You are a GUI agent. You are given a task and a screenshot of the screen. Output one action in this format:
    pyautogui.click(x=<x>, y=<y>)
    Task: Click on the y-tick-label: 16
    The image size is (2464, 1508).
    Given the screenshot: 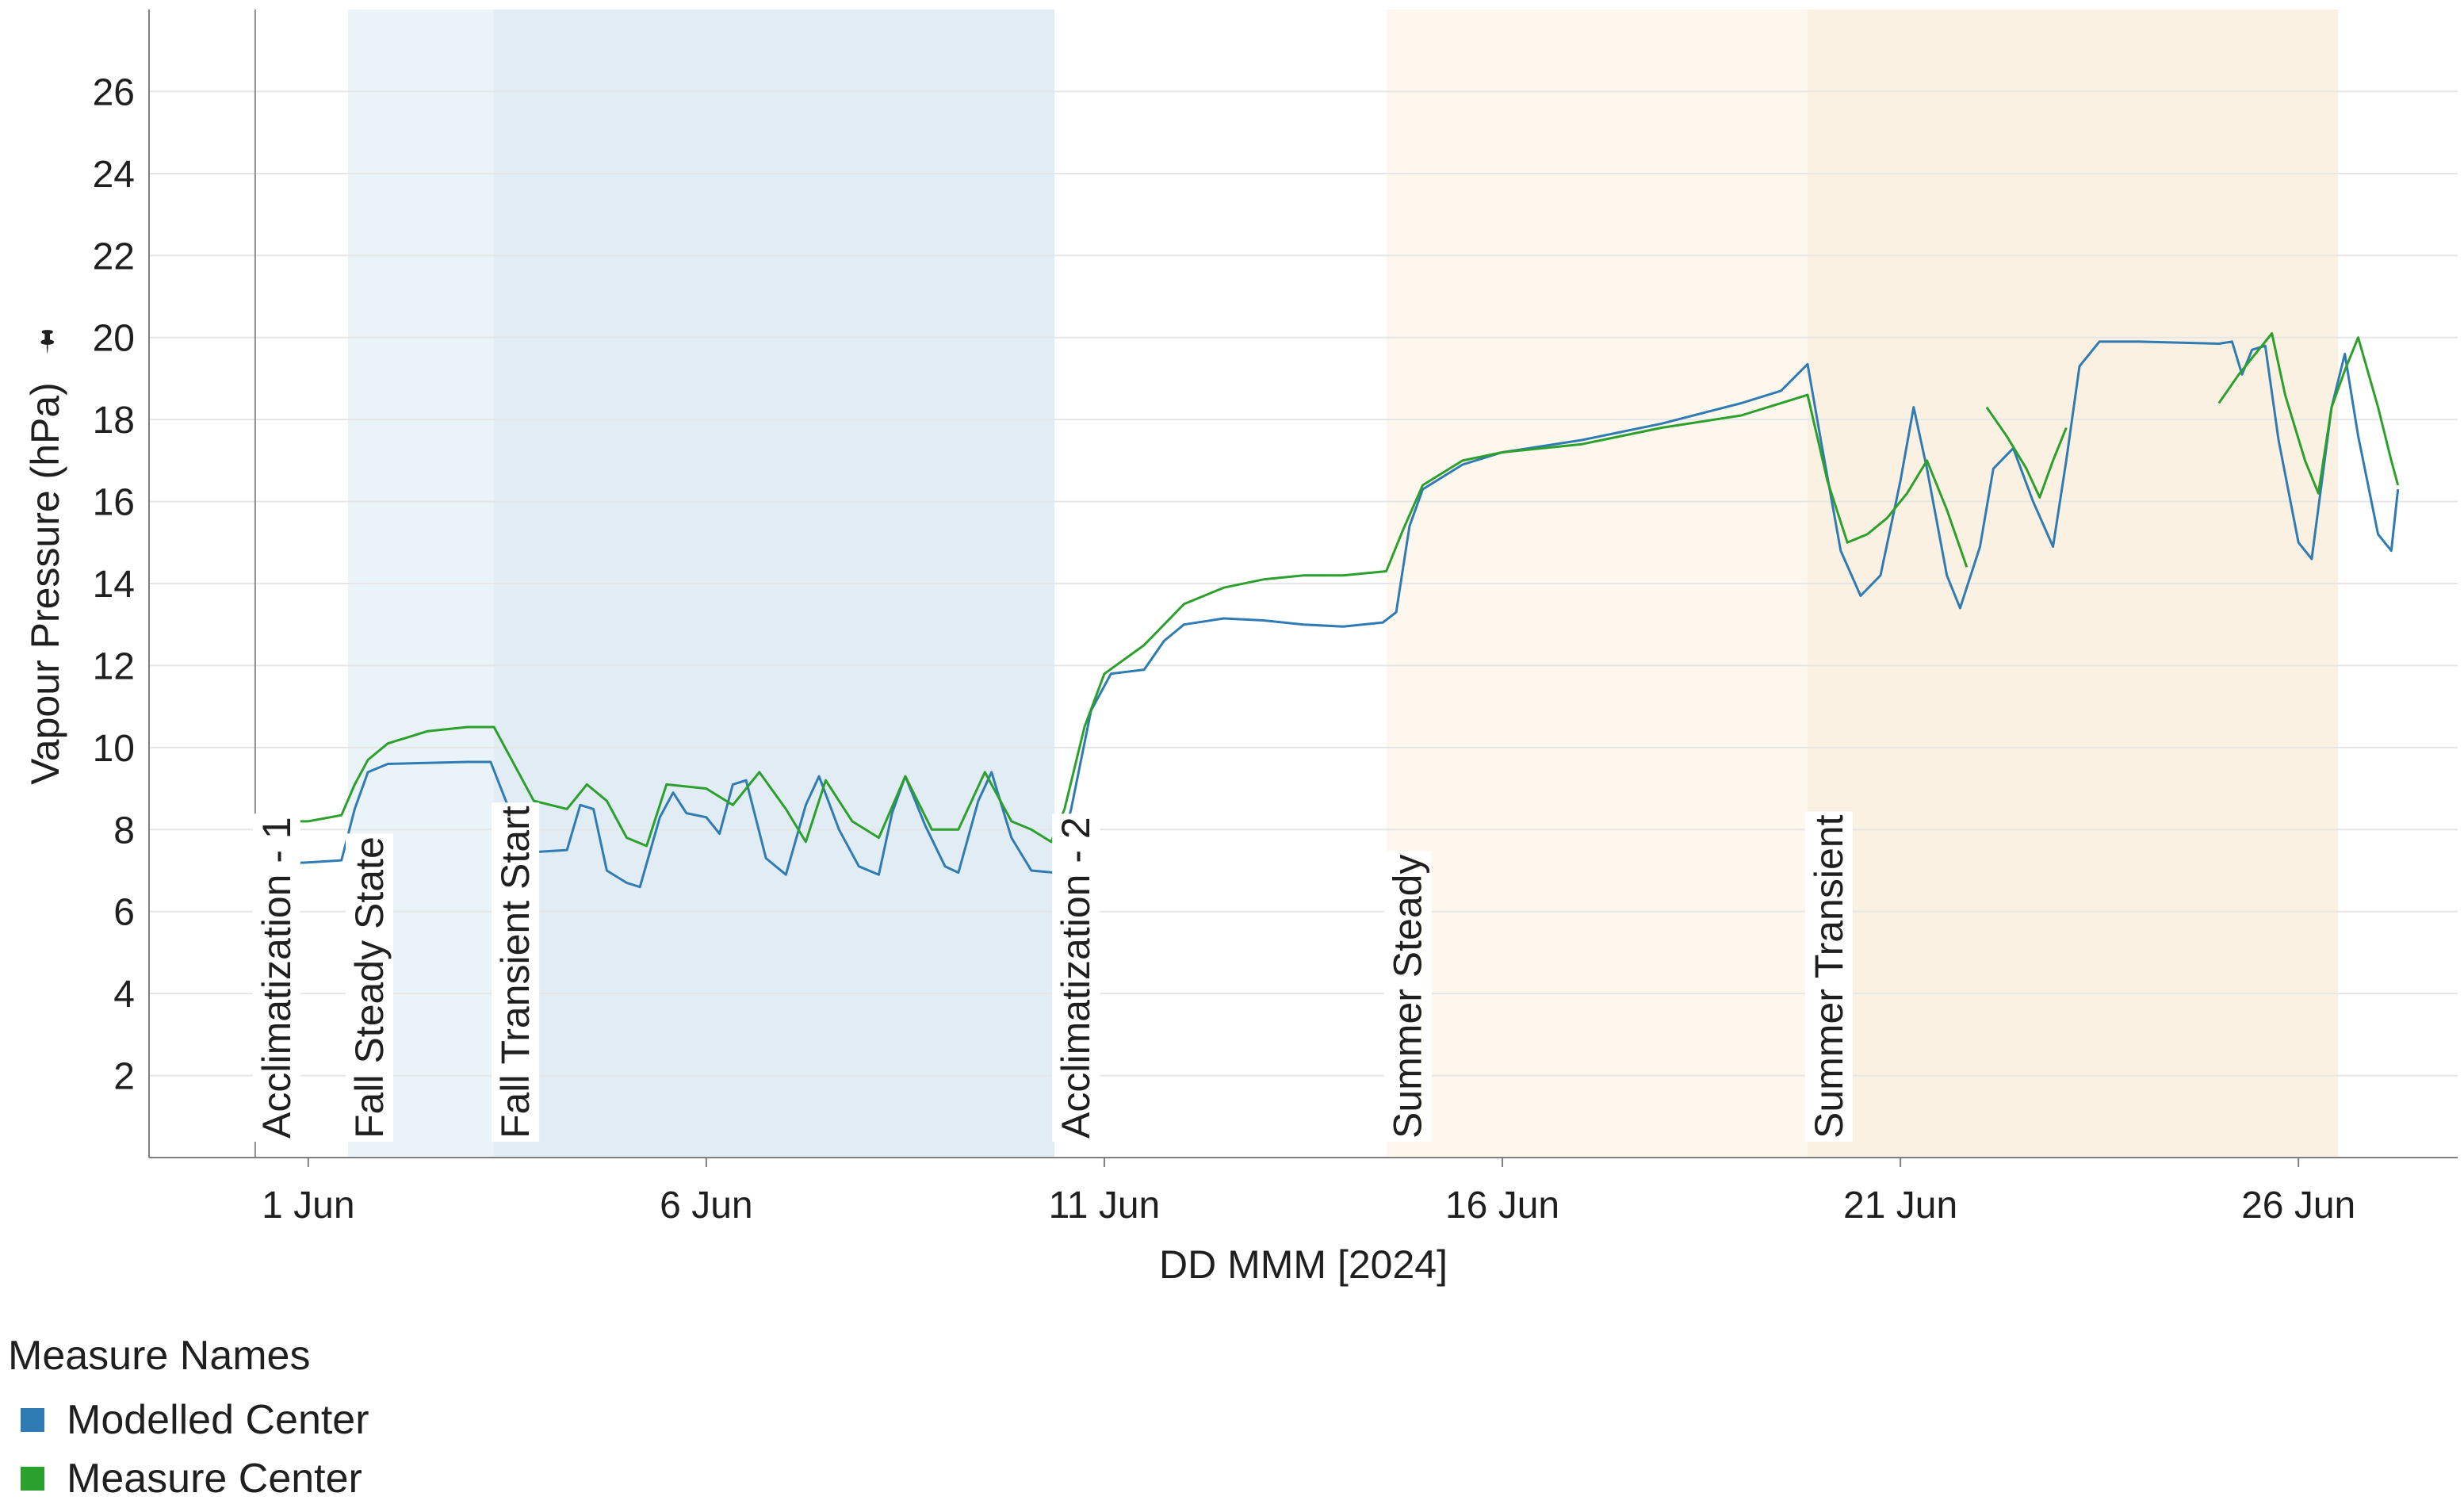 What is the action you would take?
    pyautogui.click(x=114, y=503)
    